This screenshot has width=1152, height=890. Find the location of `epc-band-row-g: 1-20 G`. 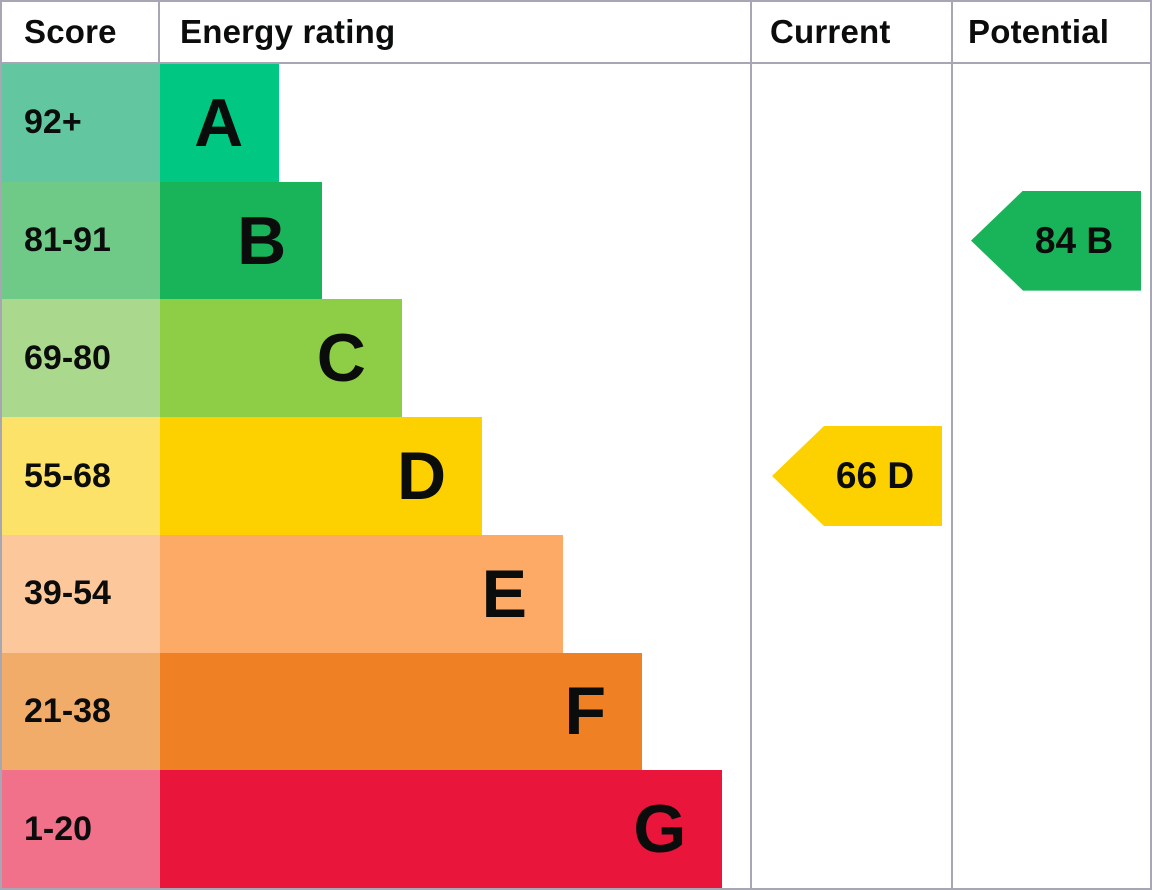

epc-band-row-g: 1-20 G is located at coordinates (576, 829).